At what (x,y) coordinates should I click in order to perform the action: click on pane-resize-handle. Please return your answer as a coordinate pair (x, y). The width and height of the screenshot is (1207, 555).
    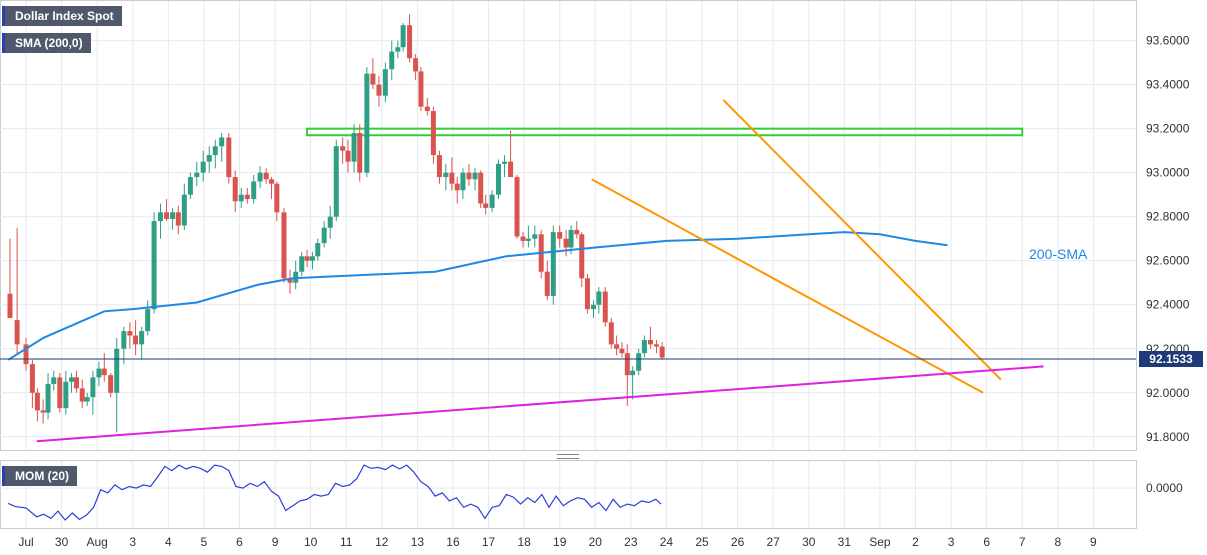
    Looking at the image, I should click on (568, 456).